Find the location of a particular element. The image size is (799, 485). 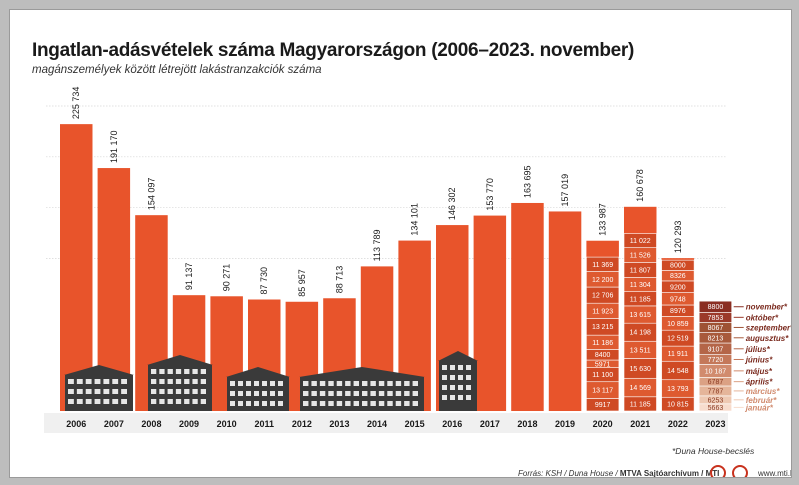

value-label-2008: 154 097 is located at coordinates (151, 194).